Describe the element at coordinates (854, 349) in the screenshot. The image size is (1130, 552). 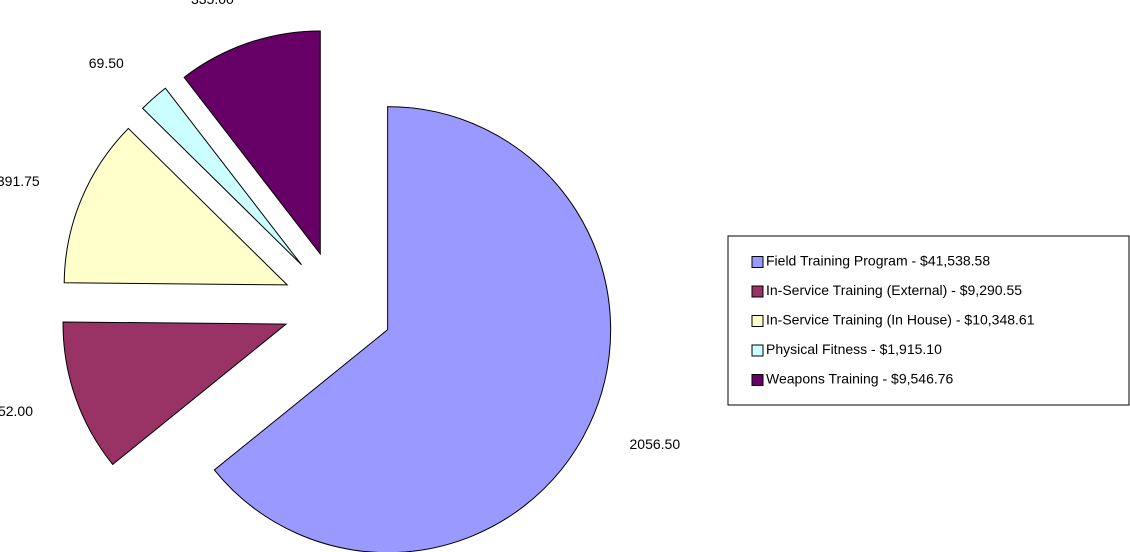
I see `legend-label: Physical Fitness - $1,915.10` at that location.